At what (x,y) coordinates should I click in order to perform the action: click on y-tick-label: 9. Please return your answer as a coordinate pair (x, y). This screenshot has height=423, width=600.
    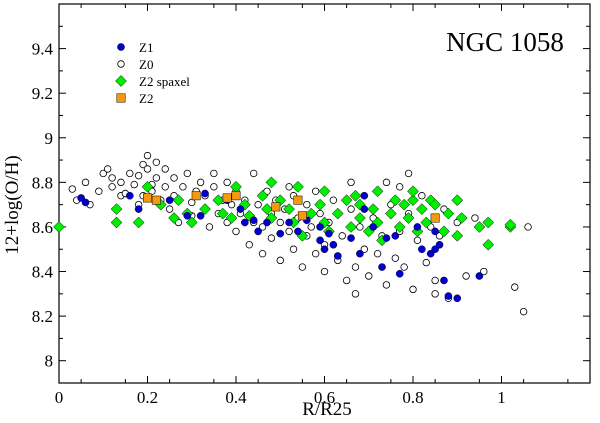
    Looking at the image, I should click on (49, 138).